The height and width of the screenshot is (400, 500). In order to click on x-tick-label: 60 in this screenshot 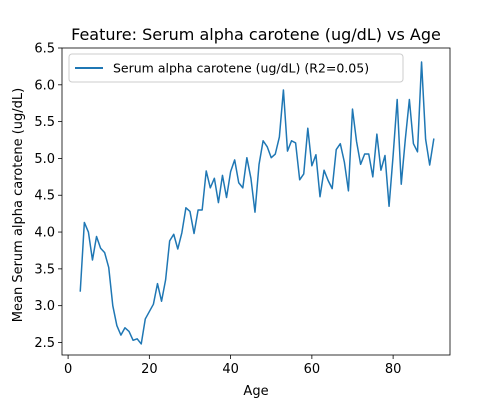, I will do `click(312, 369)`.